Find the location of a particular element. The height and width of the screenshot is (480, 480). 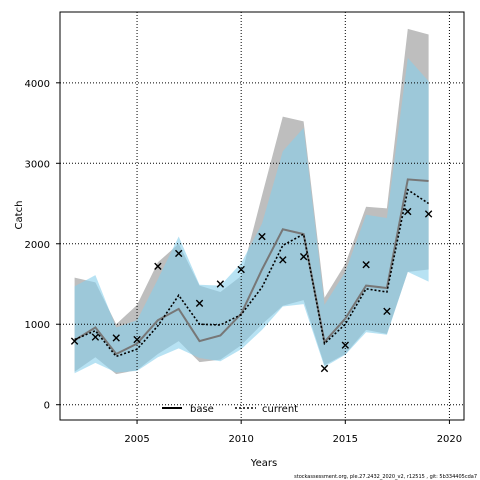

x-axis-title: Years is located at coordinates (263, 463).